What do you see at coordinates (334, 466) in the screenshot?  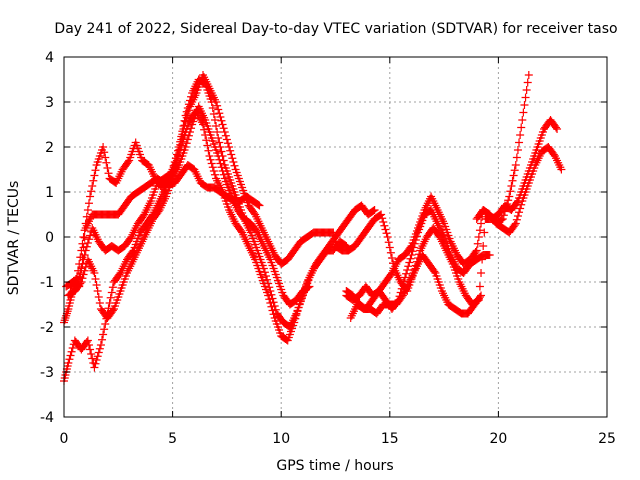 I see `x-axis-label: GPS time / hours` at bounding box center [334, 466].